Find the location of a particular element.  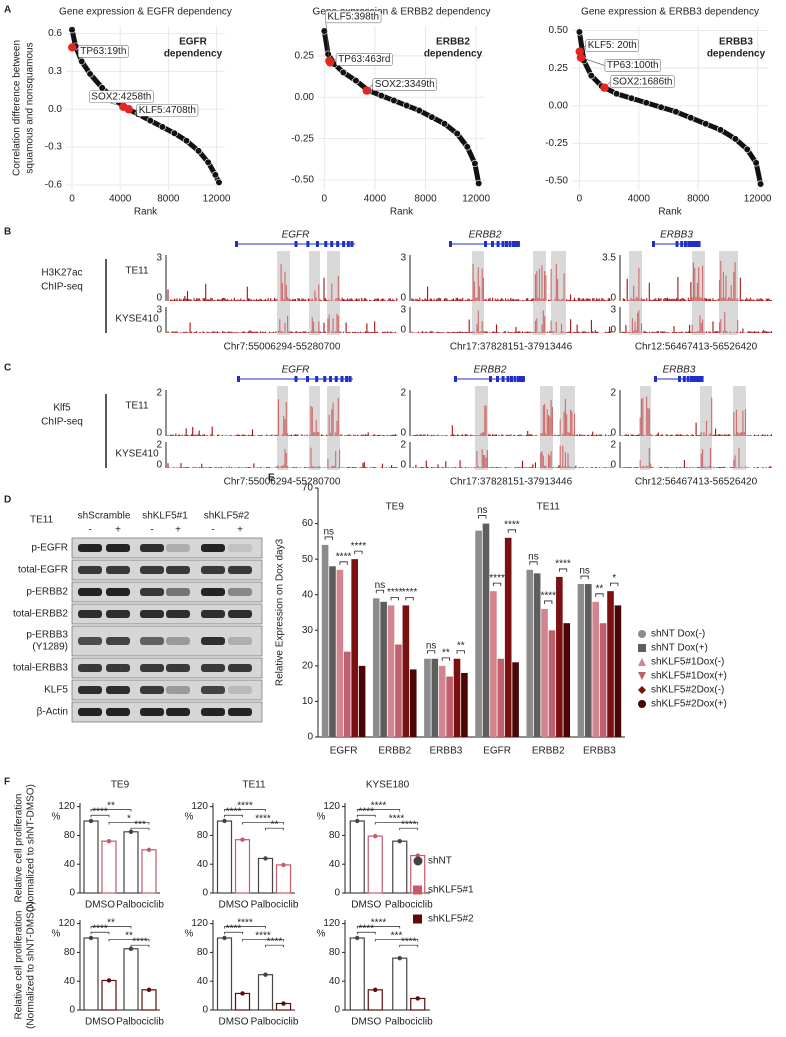

x-tick-label: 4000 is located at coordinates (120, 199).